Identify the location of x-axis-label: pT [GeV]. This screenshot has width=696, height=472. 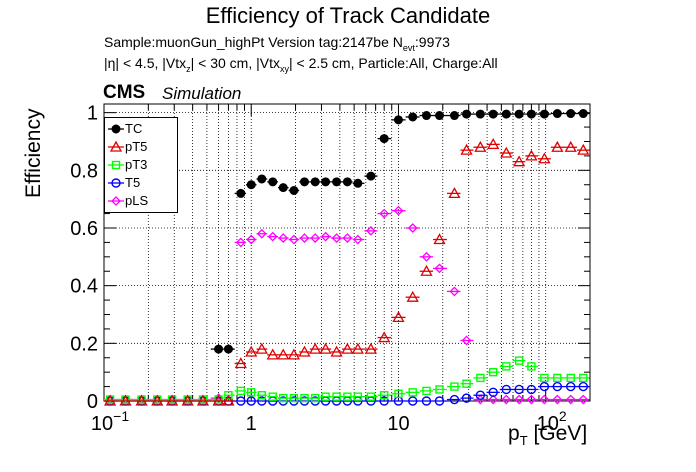
(547, 435).